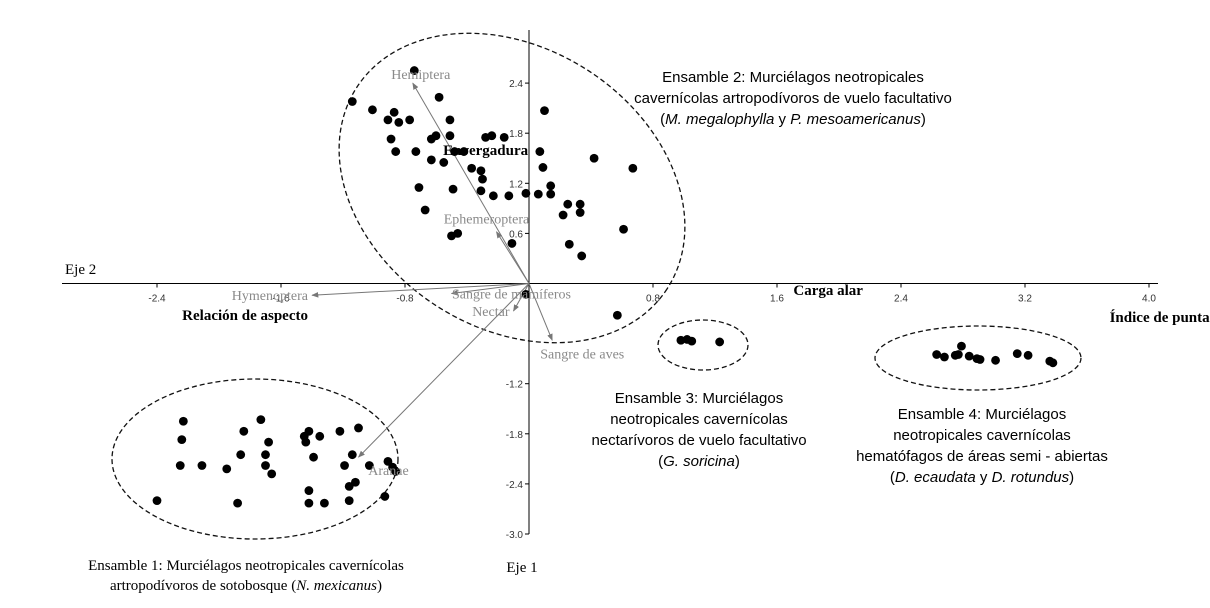 The width and height of the screenshot is (1210, 608). What do you see at coordinates (982, 414) in the screenshot?
I see `ensemble-3-label-line: Ensamble 4: Murciélagos` at bounding box center [982, 414].